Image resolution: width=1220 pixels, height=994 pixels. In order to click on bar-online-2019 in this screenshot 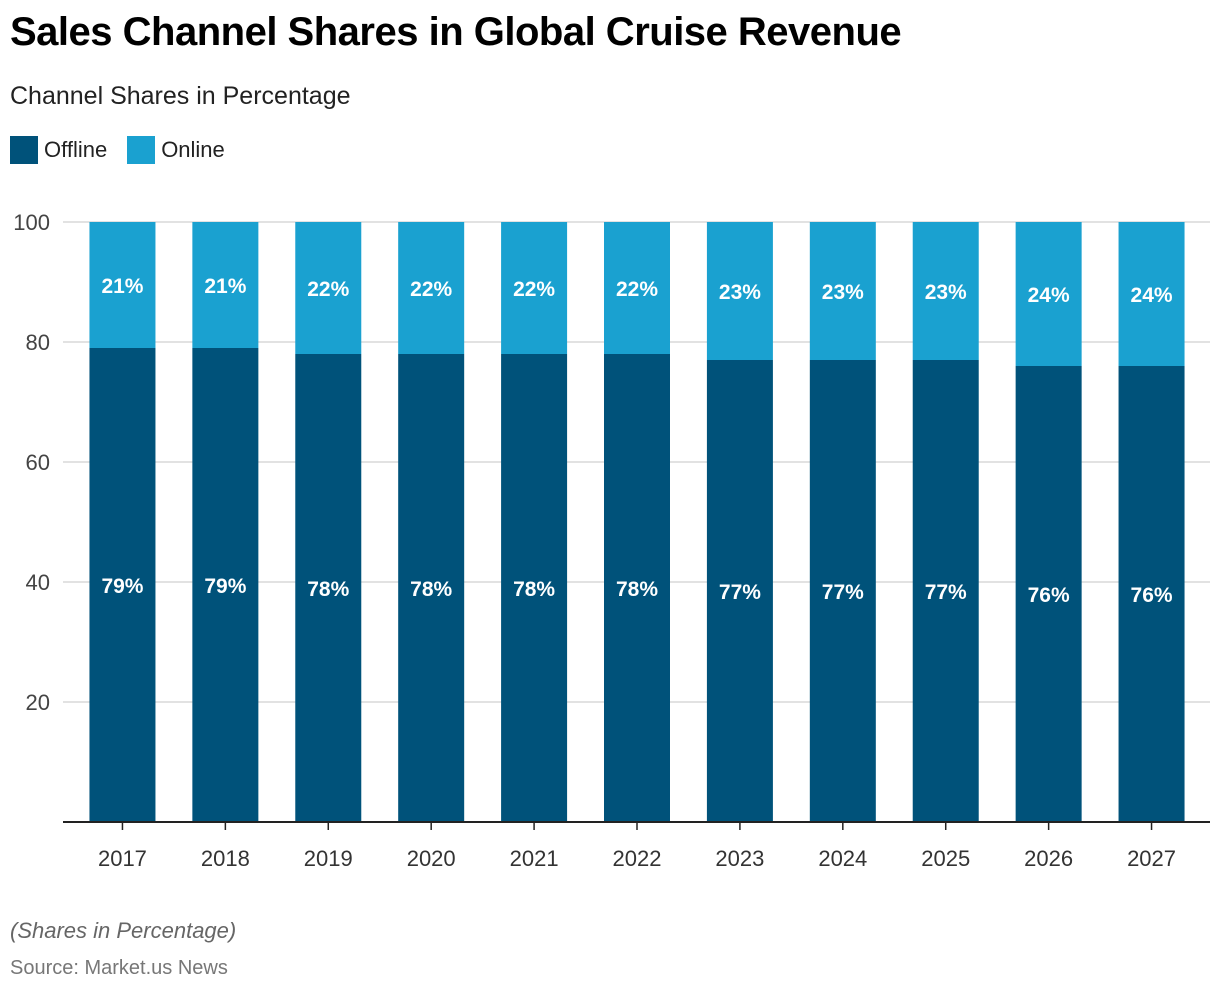, I will do `click(328, 288)`.